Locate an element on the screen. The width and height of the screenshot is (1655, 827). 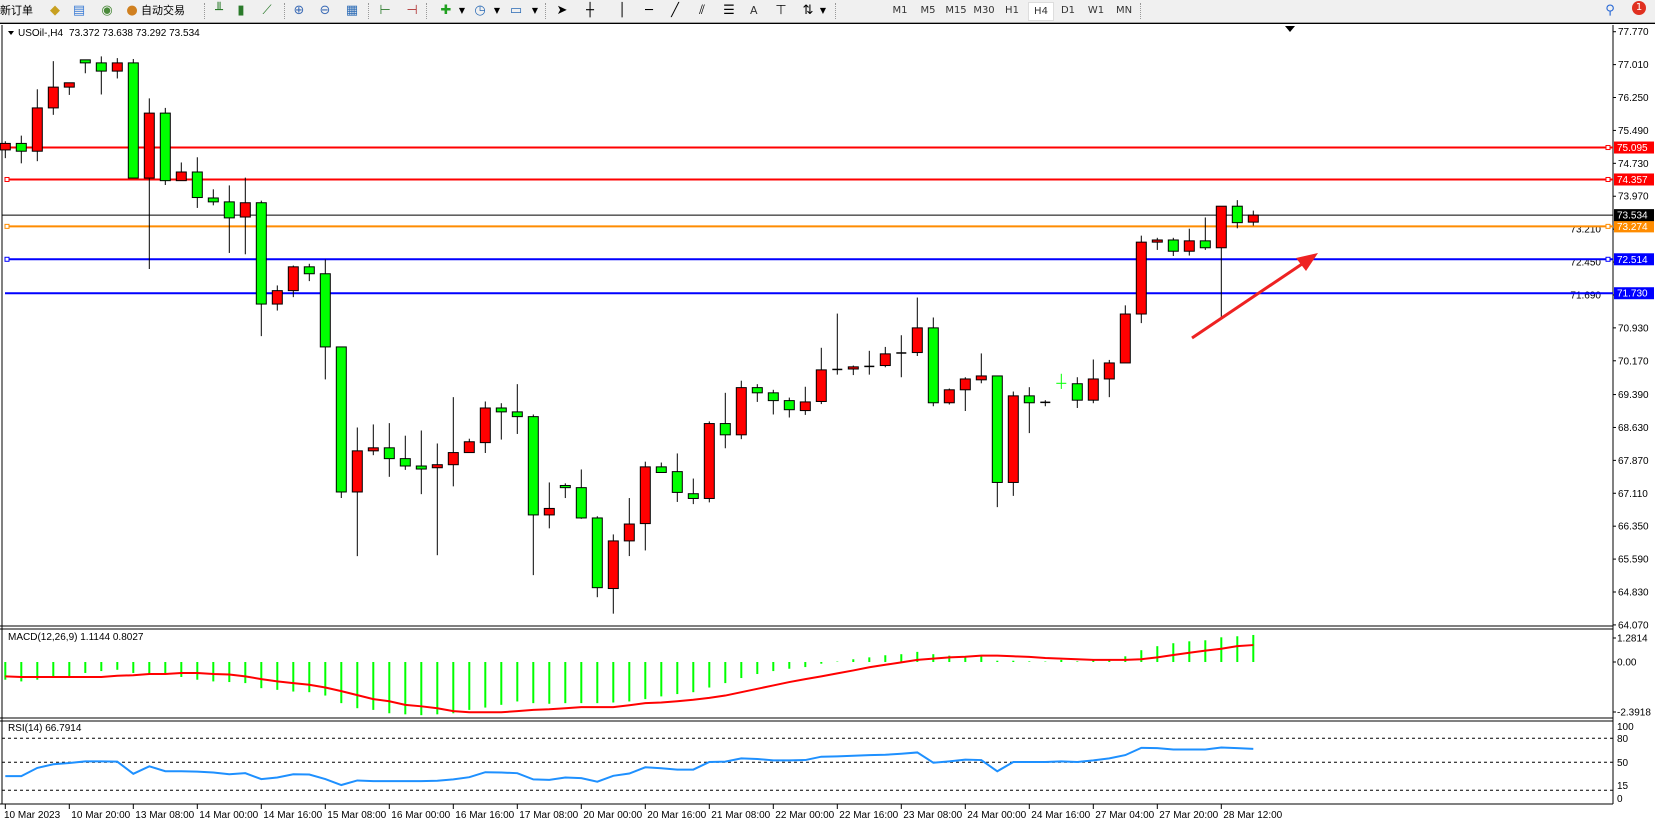
market-watch-icon: ▤ is located at coordinates (79, 10).